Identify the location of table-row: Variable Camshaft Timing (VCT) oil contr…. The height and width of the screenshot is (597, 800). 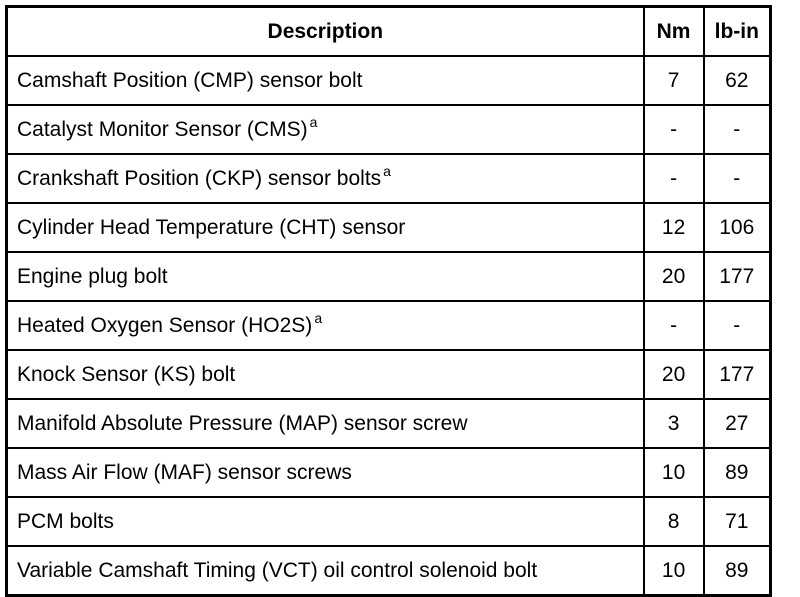
(388, 571).